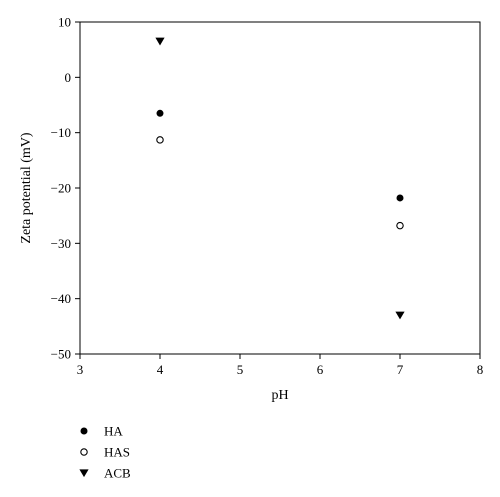 The height and width of the screenshot is (497, 500). I want to click on x-tick-label: 4, so click(160, 369).